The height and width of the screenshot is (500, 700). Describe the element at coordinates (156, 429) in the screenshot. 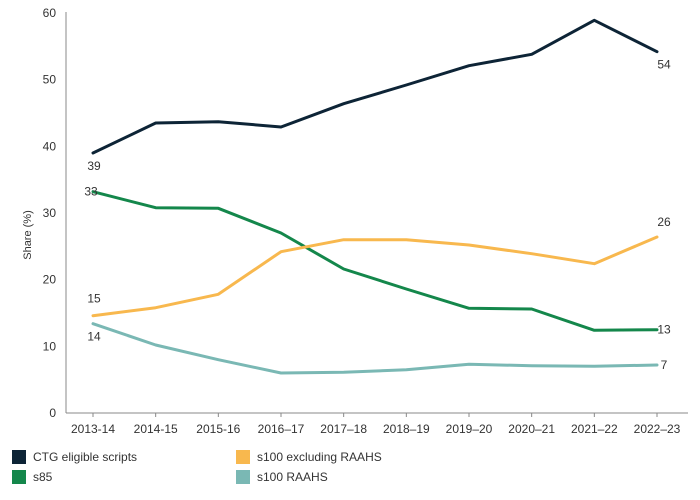

I see `x-tick-label: 2014-15` at that location.